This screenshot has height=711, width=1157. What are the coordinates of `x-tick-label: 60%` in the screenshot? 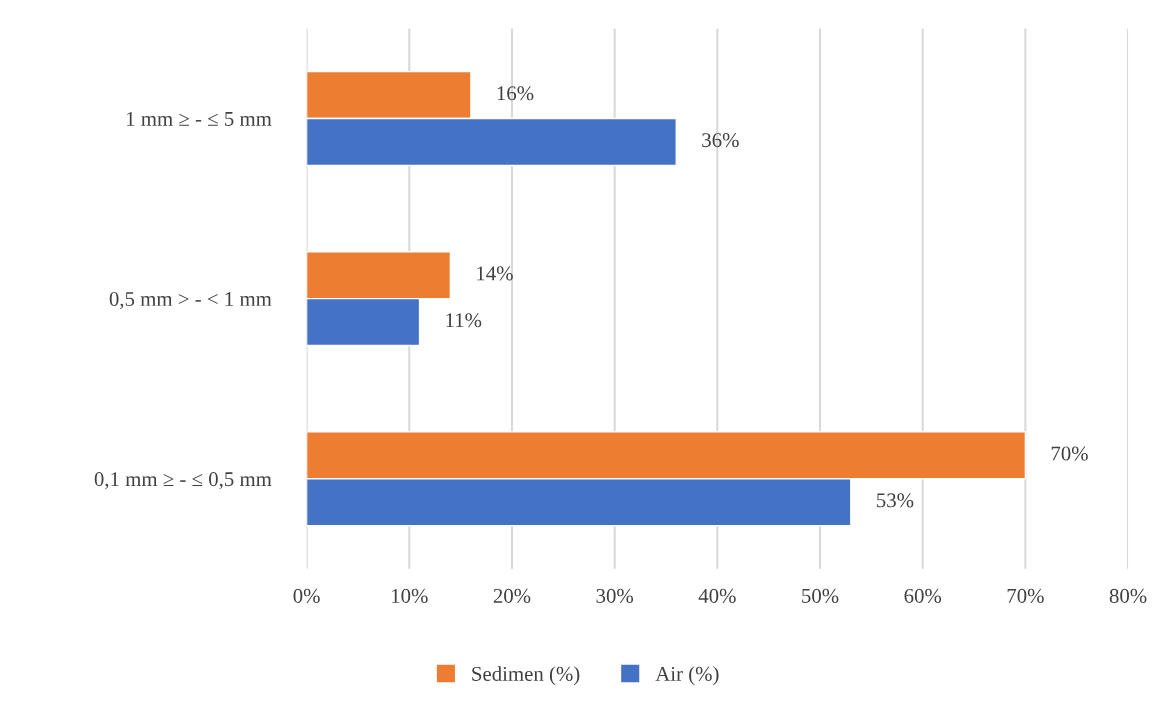 It's located at (923, 595).